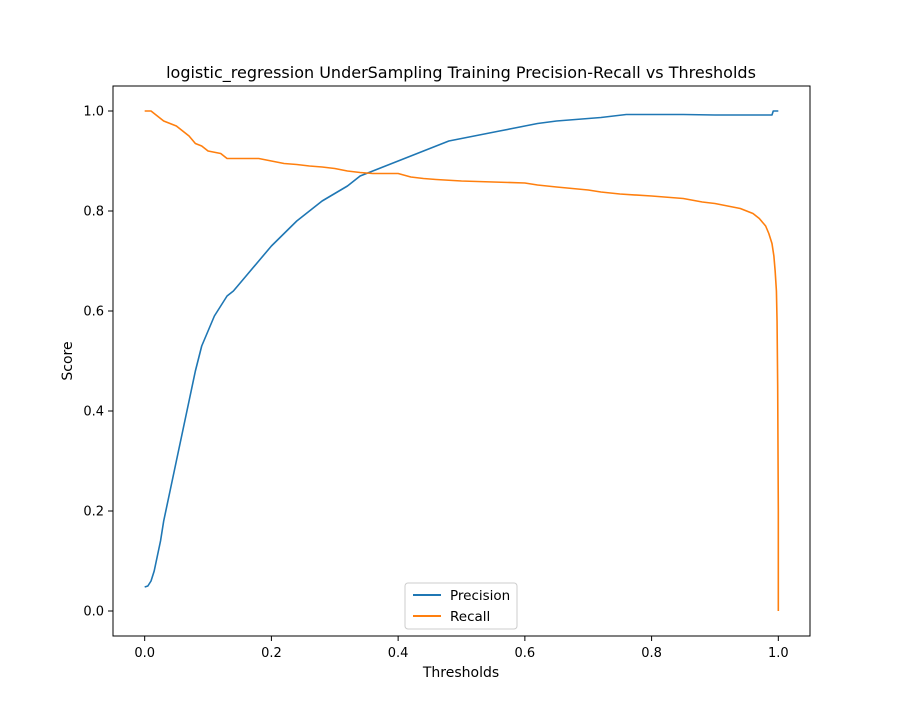  I want to click on y-tick-label: 0.0, so click(93, 612).